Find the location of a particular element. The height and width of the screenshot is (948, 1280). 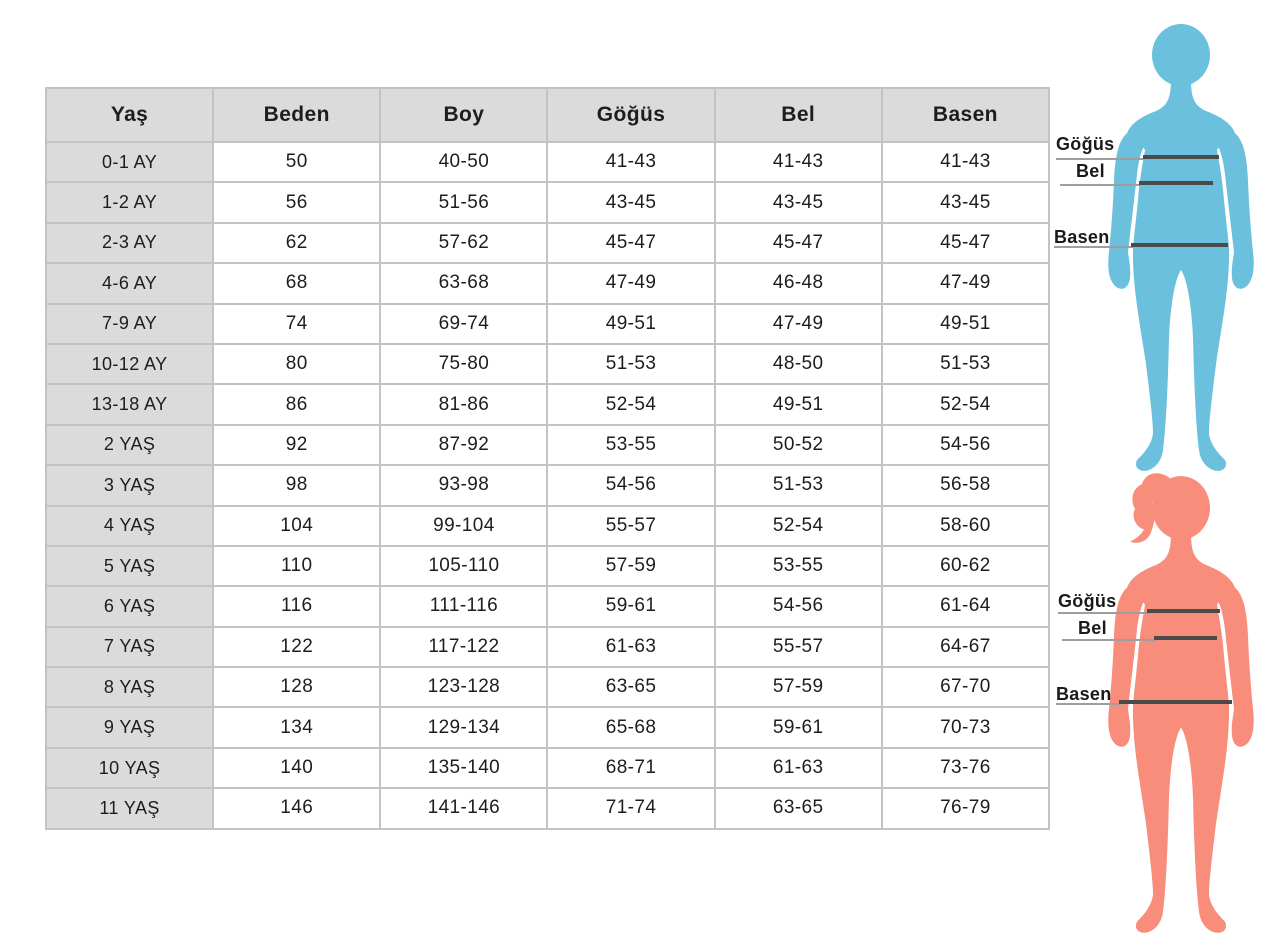

value-cell: 75-80 is located at coordinates (464, 364).